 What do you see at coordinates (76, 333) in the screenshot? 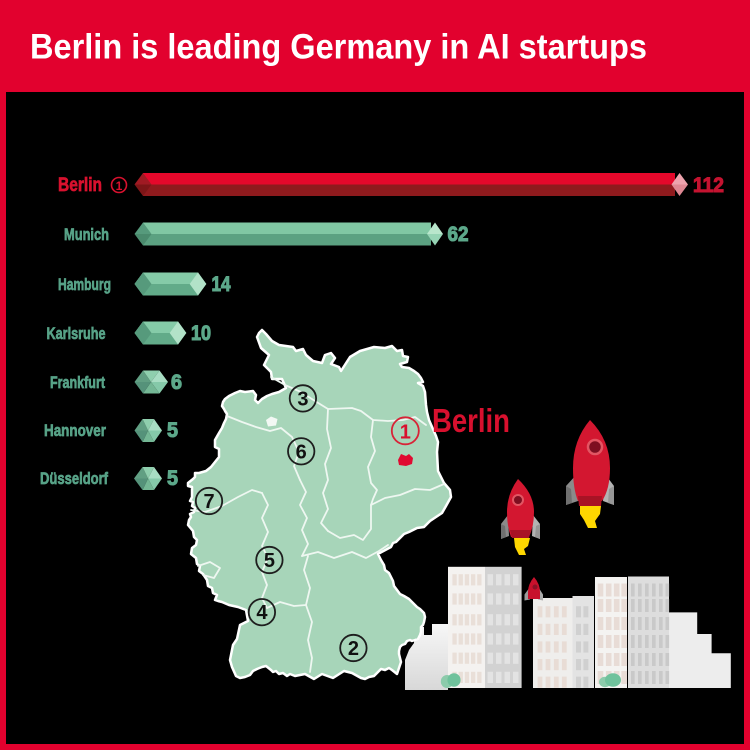
I see `svg-text: Karlsruhe` at bounding box center [76, 333].